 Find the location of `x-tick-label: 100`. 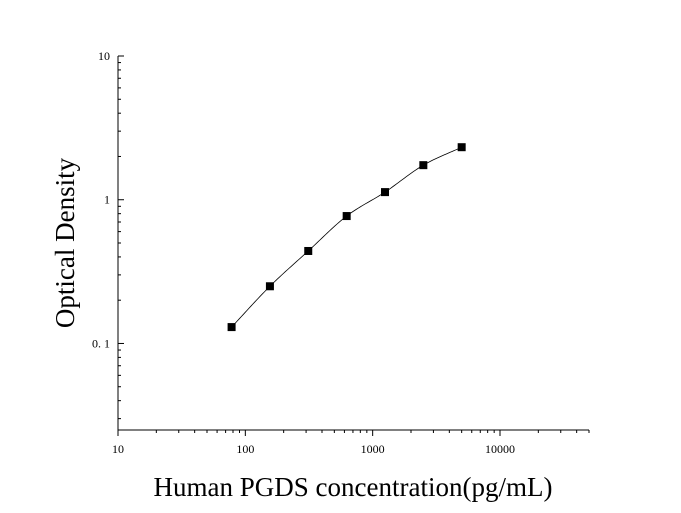

x-tick-label: 100 is located at coordinates (245, 449).